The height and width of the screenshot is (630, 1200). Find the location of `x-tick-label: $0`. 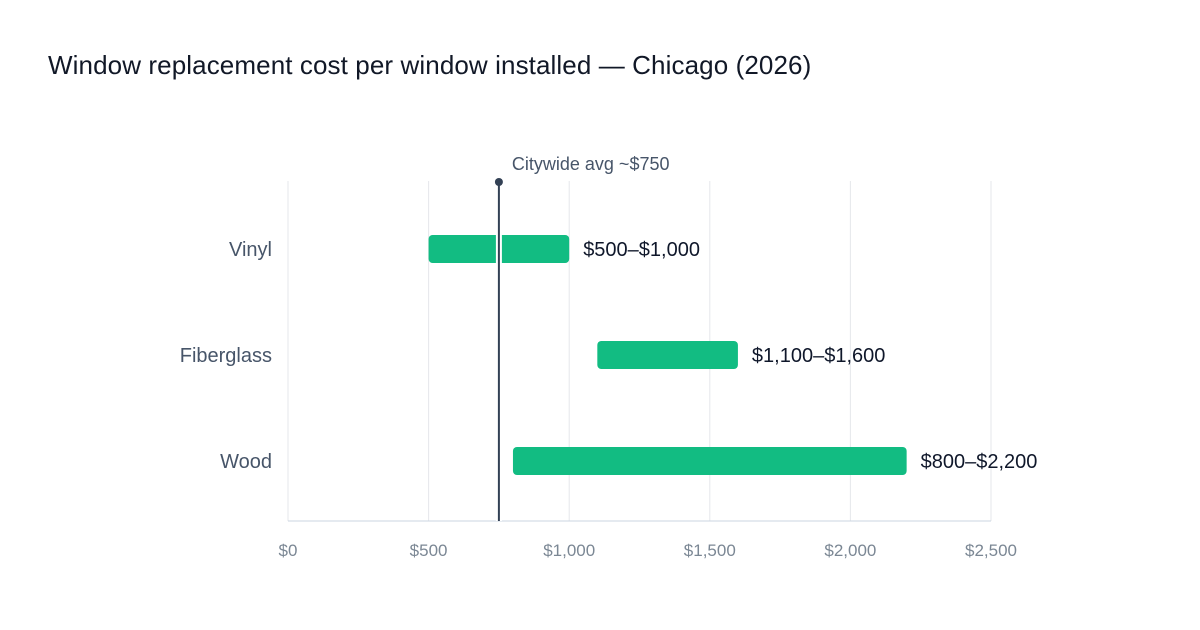

x-tick-label: $0 is located at coordinates (288, 550).